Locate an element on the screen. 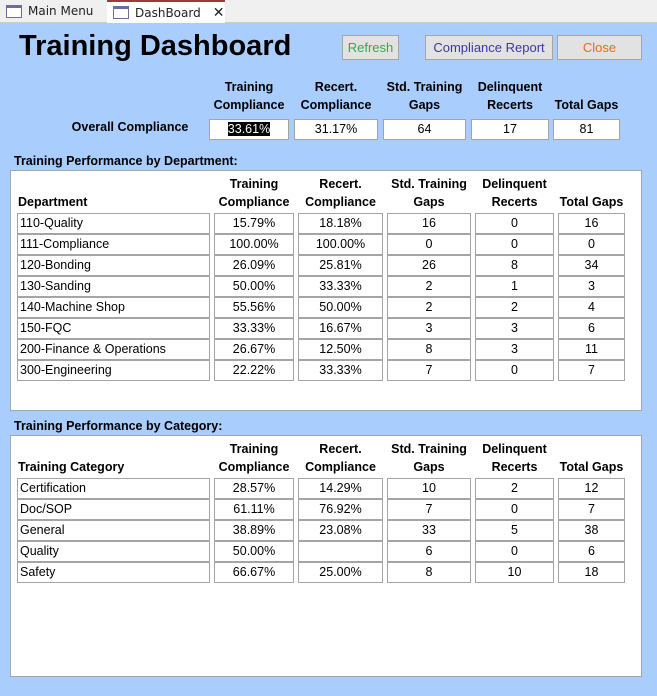 The image size is (657, 696). cell-value: 4 is located at coordinates (591, 307).